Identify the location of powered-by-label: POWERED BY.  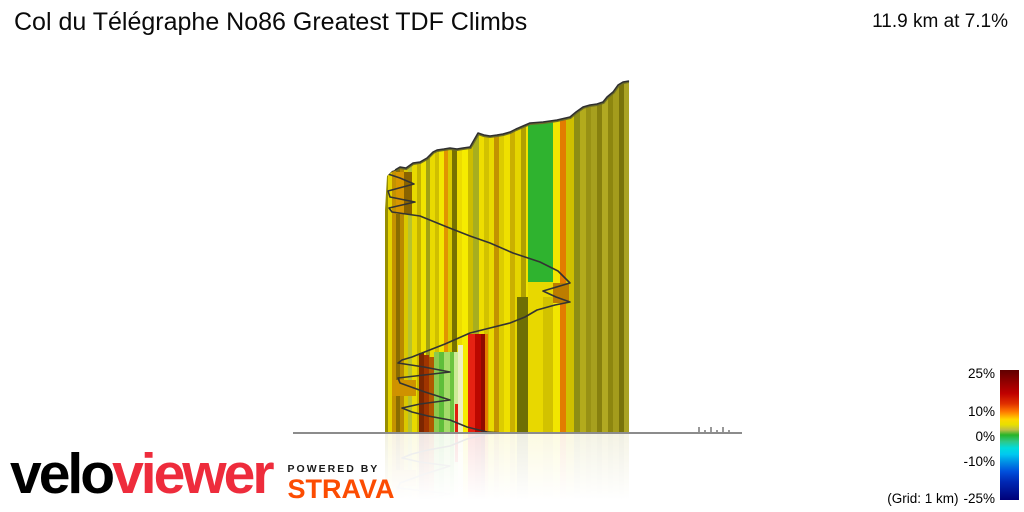
(333, 469).